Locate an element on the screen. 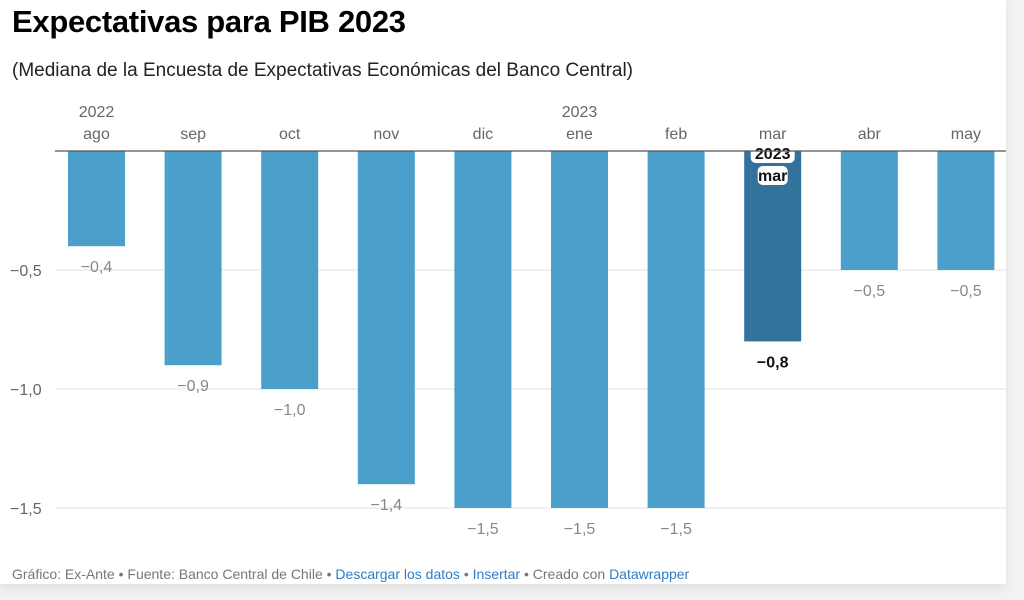  x-tick-label: may is located at coordinates (966, 134).